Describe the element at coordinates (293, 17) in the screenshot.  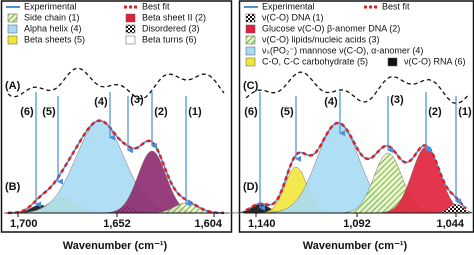
I see `legend-label: ν(C-O) DNA (1)` at that location.